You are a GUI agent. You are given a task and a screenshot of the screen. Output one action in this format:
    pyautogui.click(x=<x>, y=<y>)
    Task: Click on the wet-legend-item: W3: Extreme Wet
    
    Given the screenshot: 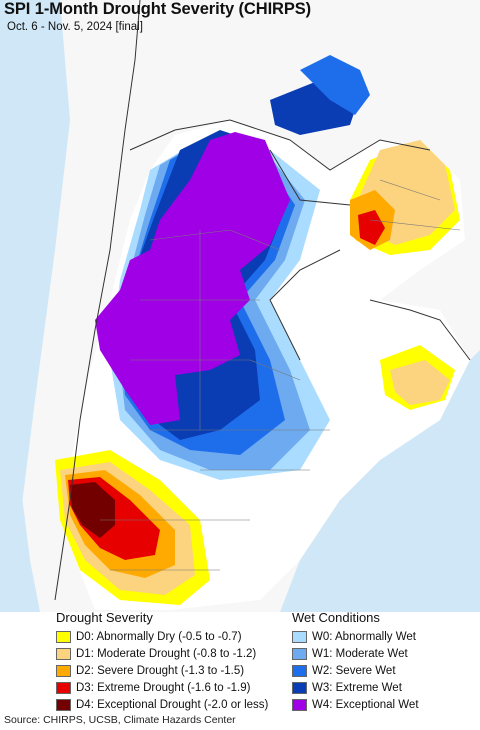 What is the action you would take?
    pyautogui.click(x=347, y=688)
    